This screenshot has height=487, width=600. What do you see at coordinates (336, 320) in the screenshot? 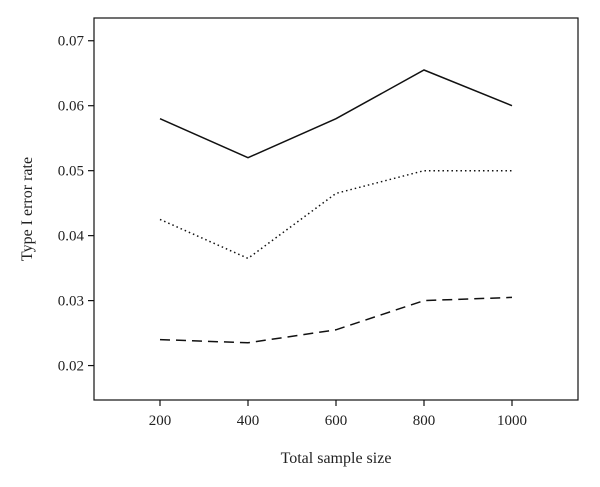
I see `series-line-dashed` at bounding box center [336, 320].